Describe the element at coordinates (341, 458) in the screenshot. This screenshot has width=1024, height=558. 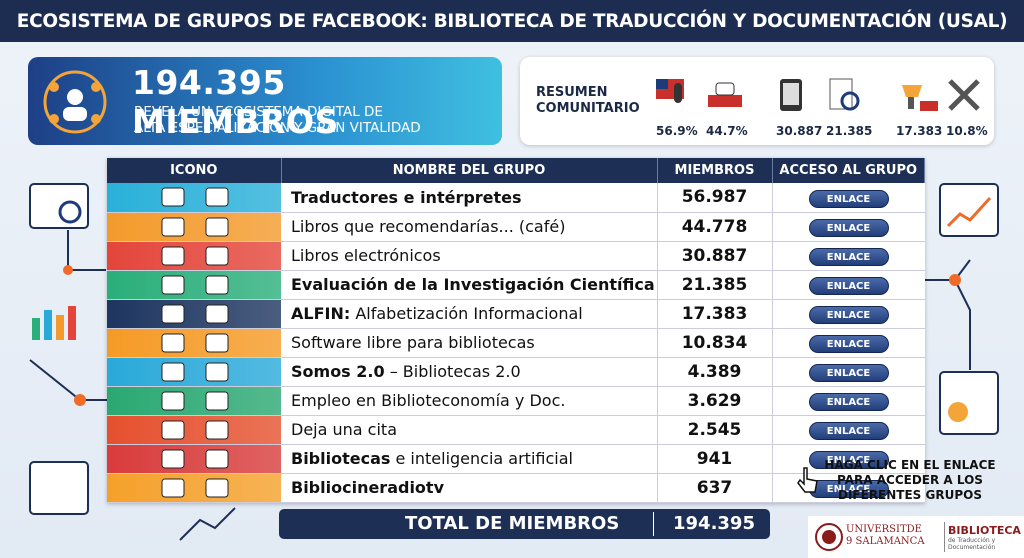
I see `group-name-bold: Bibliotecas` at that location.